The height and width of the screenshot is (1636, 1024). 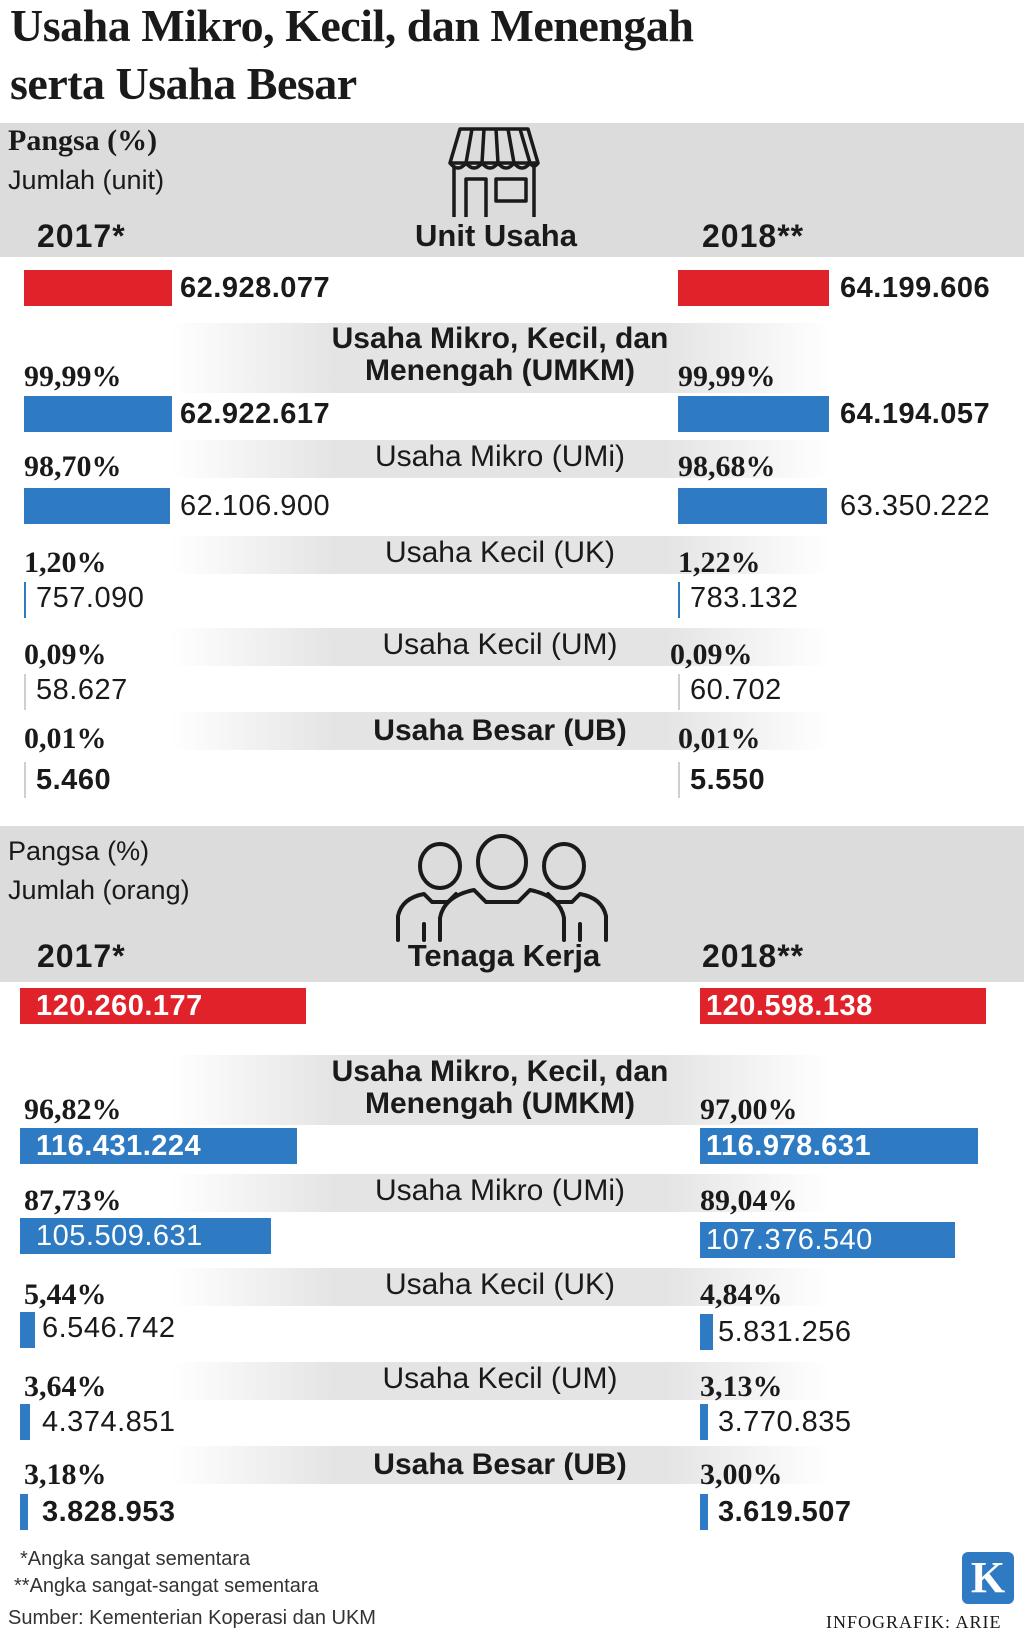 What do you see at coordinates (727, 376) in the screenshot?
I see `unit-umkm-pct-2018: 99,99%` at bounding box center [727, 376].